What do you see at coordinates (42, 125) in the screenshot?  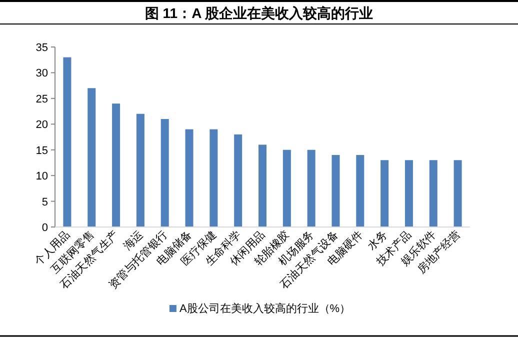 I see `y-tick-label: 20` at bounding box center [42, 125].